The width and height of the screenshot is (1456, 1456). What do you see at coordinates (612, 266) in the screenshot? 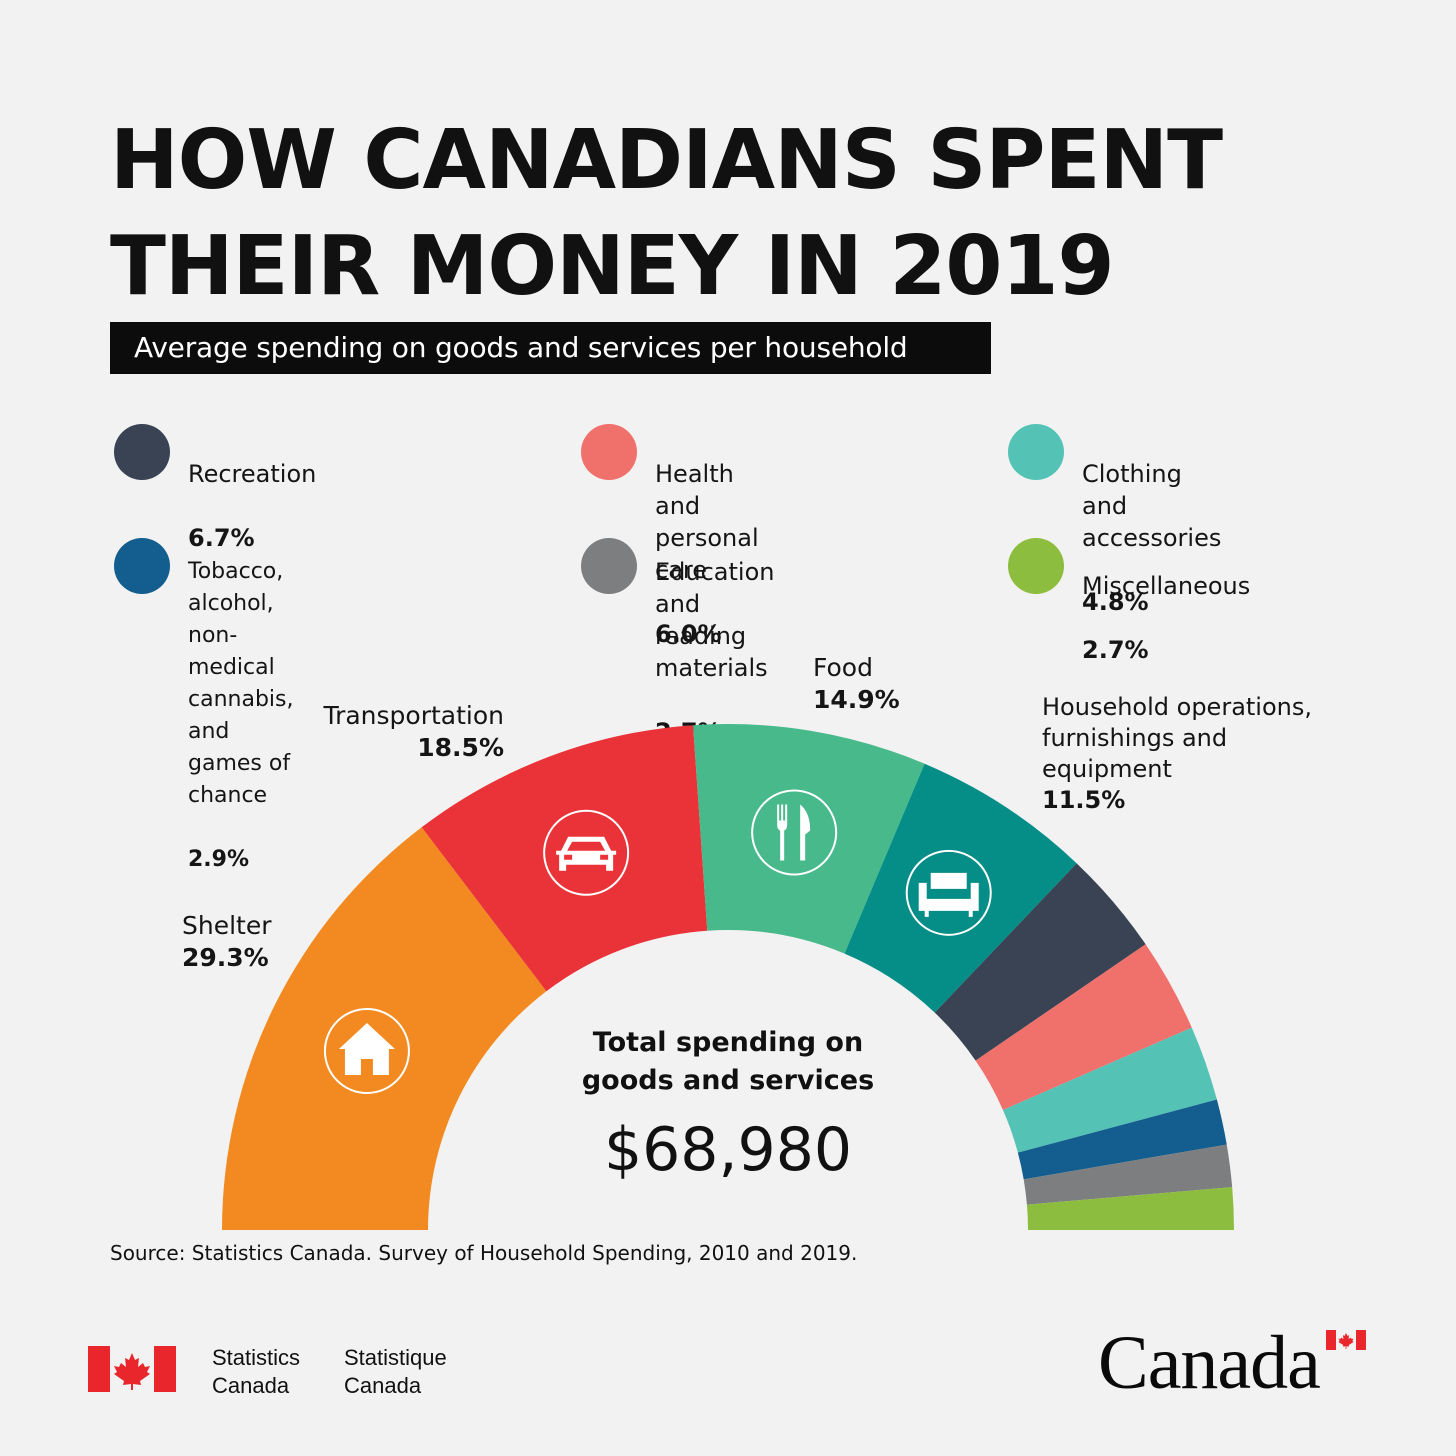
I see `title-line-2: THEIR MONEY IN 2019` at bounding box center [612, 266].